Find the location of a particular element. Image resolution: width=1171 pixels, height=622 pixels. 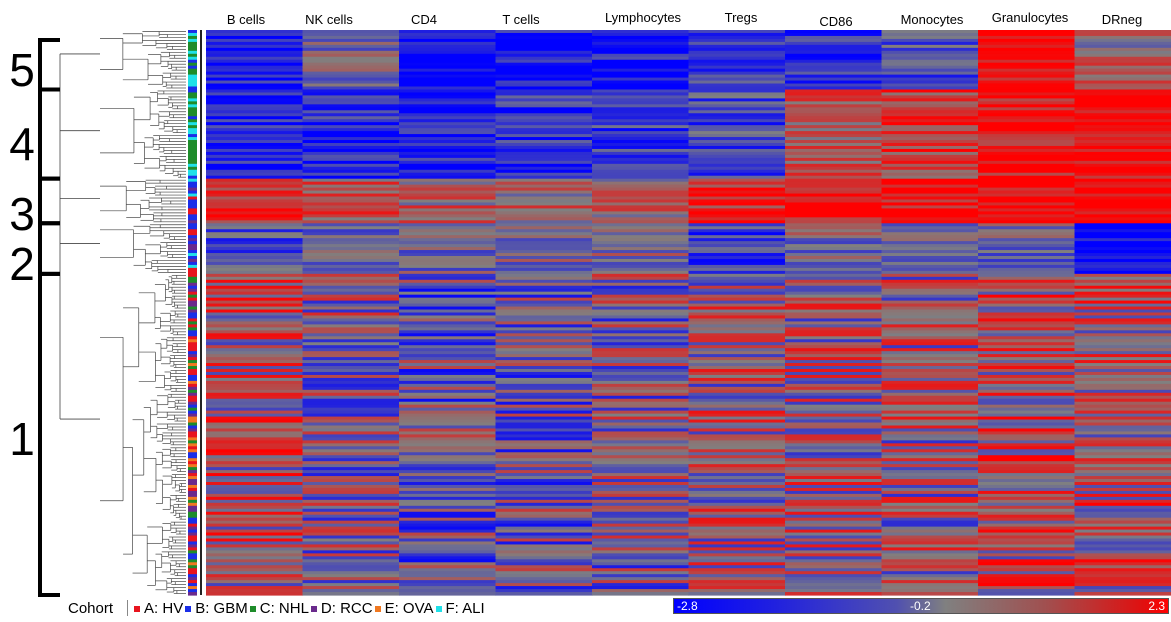

cluster-bracket is located at coordinates (49, 65).